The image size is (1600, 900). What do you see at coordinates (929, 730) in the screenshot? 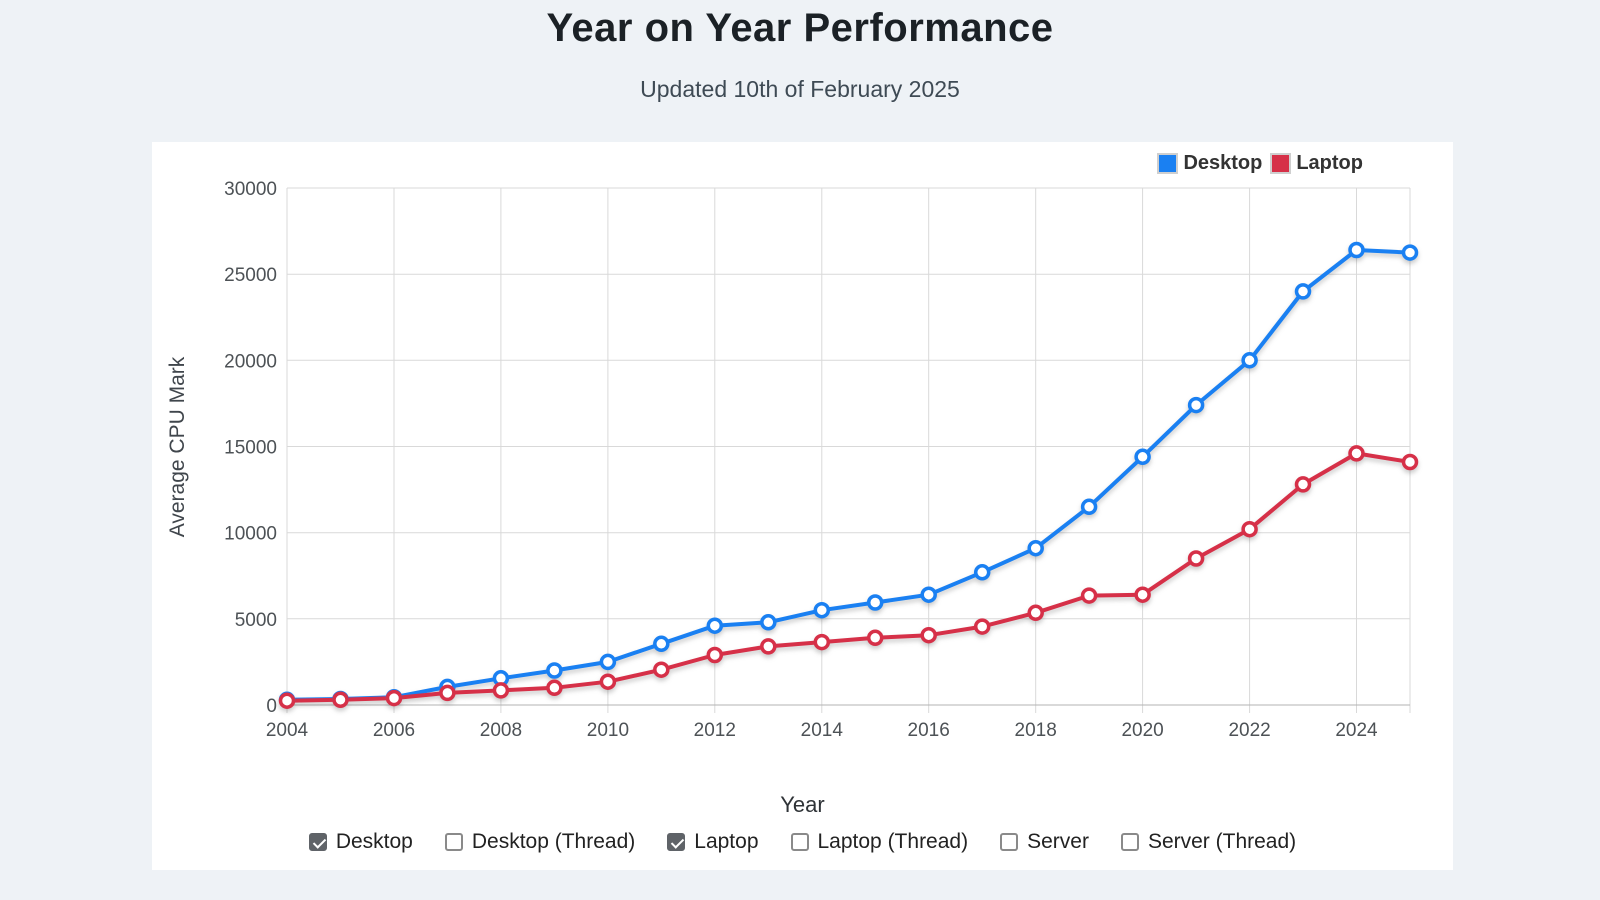
I see `x-tick-label: 2016` at bounding box center [929, 730].